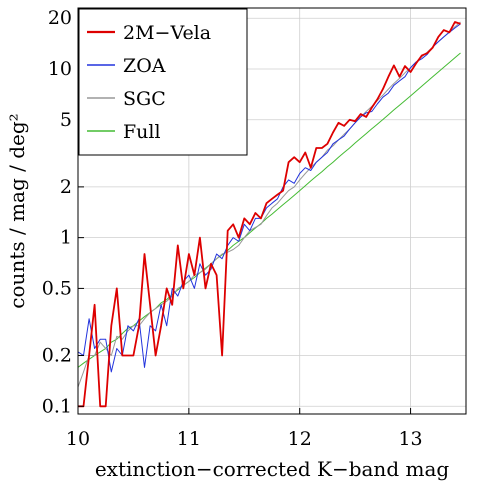 This screenshot has width=480, height=483. What do you see at coordinates (78, 439) in the screenshot?
I see `x-tick-label: 10` at bounding box center [78, 439].